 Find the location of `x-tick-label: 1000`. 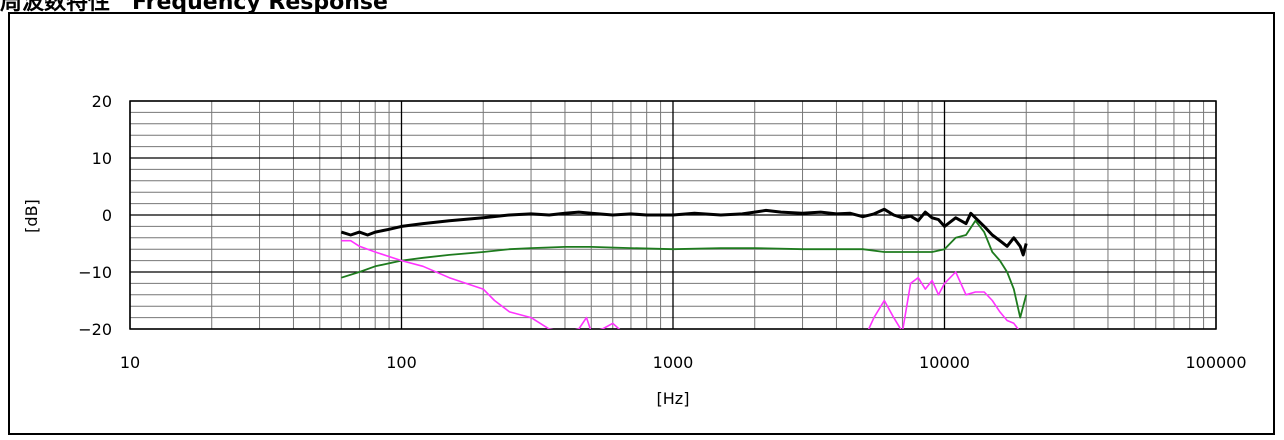

x-tick-label: 1000 is located at coordinates (673, 362).